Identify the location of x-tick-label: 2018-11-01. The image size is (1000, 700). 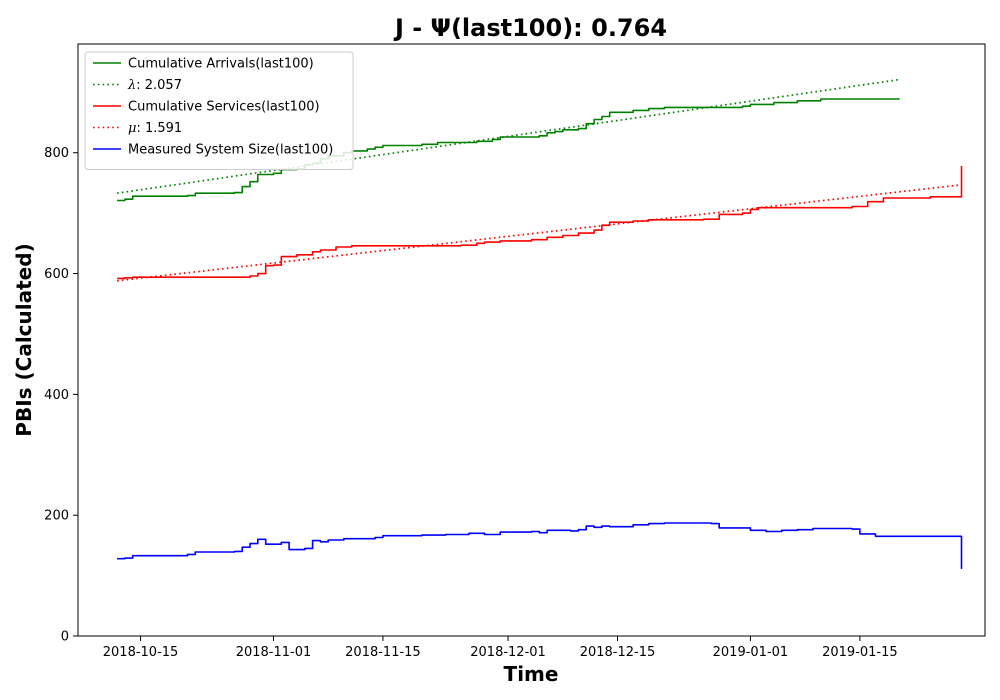
(274, 652).